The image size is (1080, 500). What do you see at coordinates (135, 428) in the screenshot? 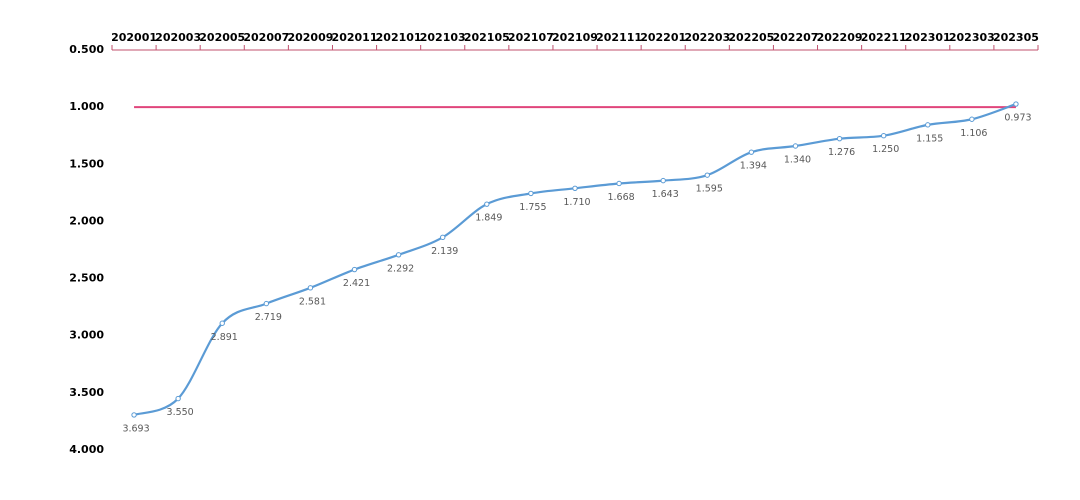
I see `data-label: 3.693` at bounding box center [135, 428].